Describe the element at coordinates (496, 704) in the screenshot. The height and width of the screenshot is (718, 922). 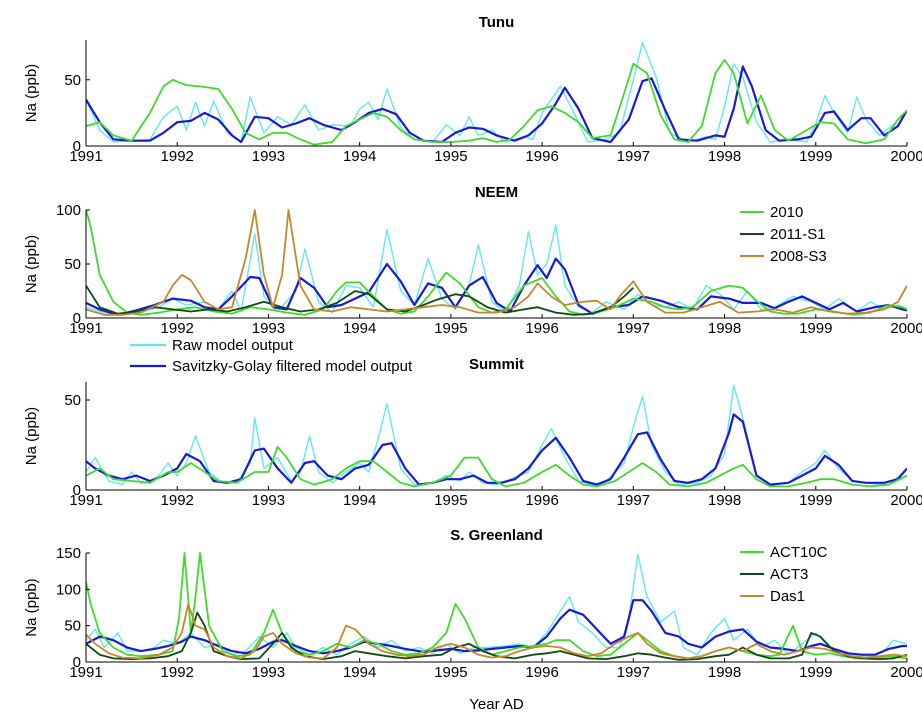
I see `x-axis-label: Year AD` at that location.